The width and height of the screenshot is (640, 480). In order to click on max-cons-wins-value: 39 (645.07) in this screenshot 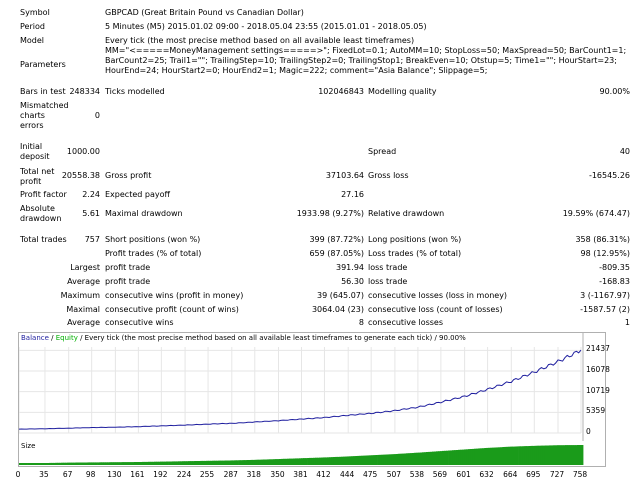, I will do `click(340, 295)`.